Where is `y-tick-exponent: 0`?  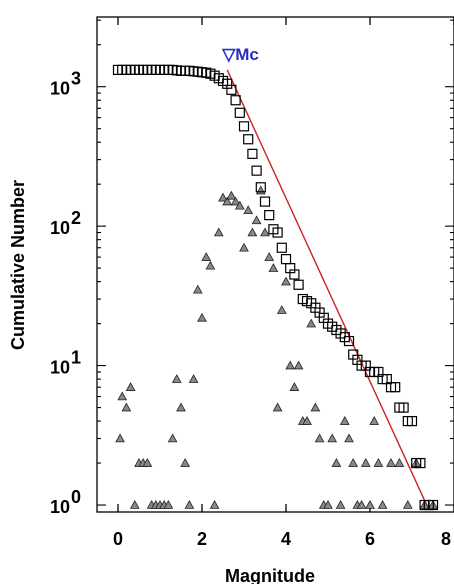
y-tick-exponent: 0 is located at coordinates (76, 497).